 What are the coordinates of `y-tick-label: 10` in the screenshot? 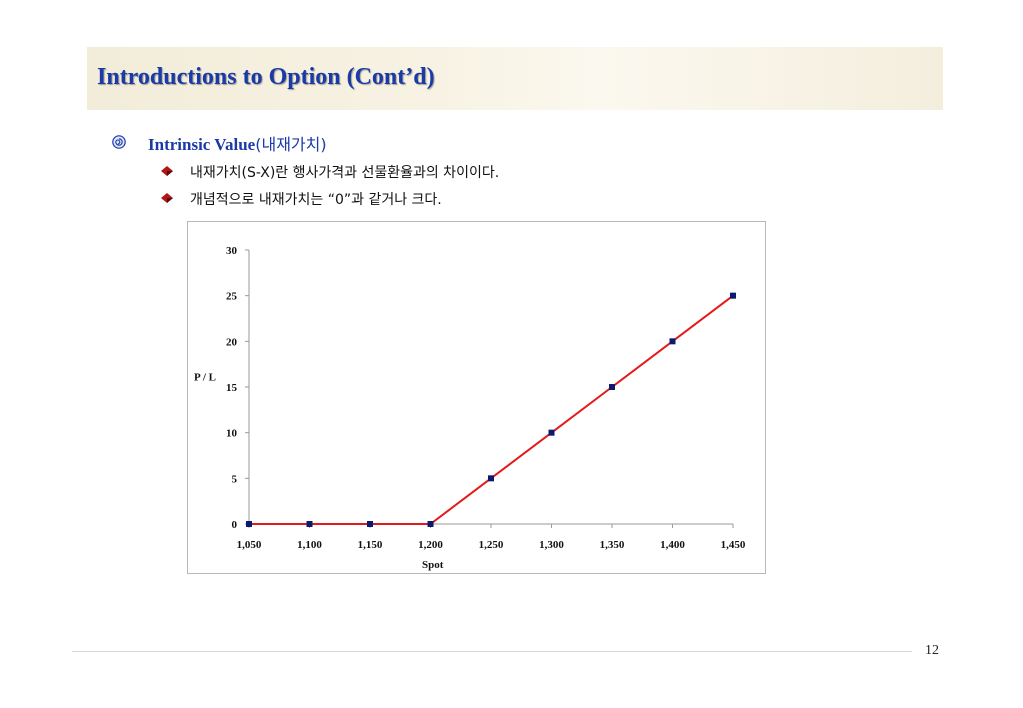 It's located at (232, 434).